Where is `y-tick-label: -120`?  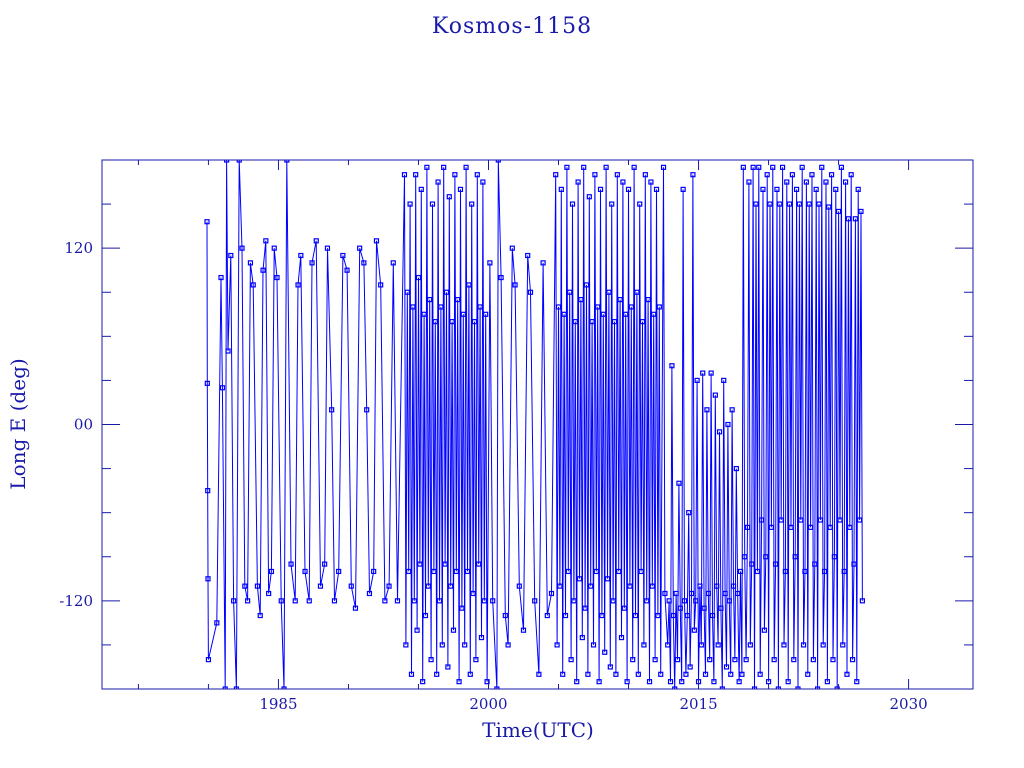
y-tick-label: -120 is located at coordinates (76, 601).